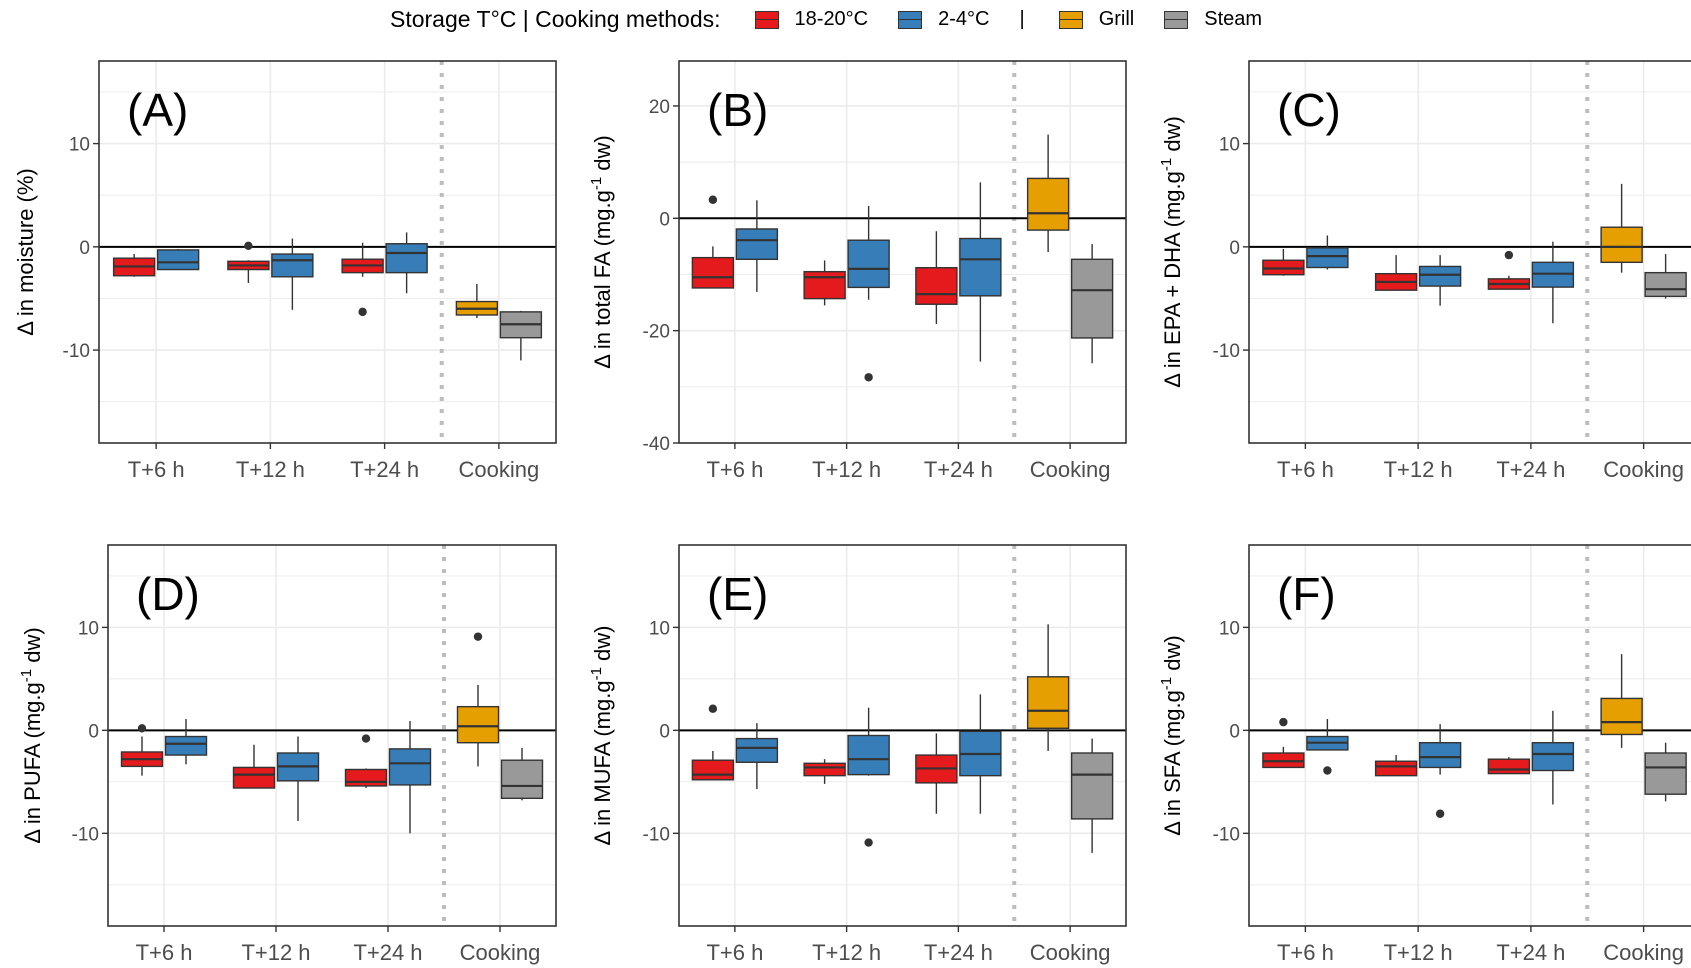 Image resolution: width=1691 pixels, height=968 pixels. I want to click on panel-tag: (A), so click(157, 110).